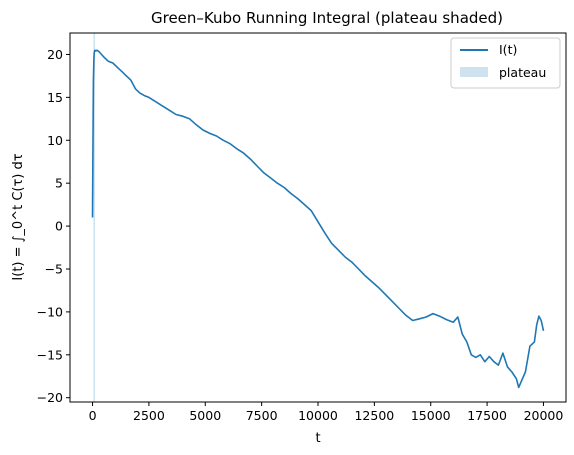 The image size is (574, 455). What do you see at coordinates (374, 415) in the screenshot?
I see `x-tick-label: 12500` at bounding box center [374, 415].